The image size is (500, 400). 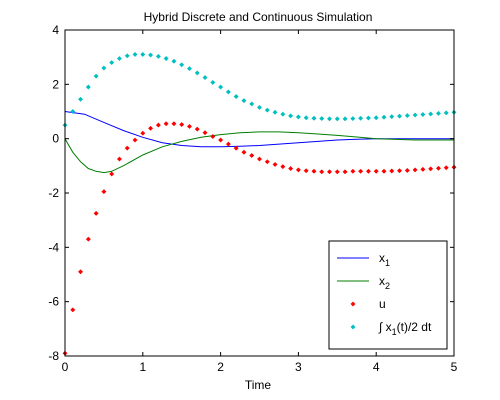 What do you see at coordinates (454, 367) in the screenshot?
I see `x-tick-label: 5` at bounding box center [454, 367].